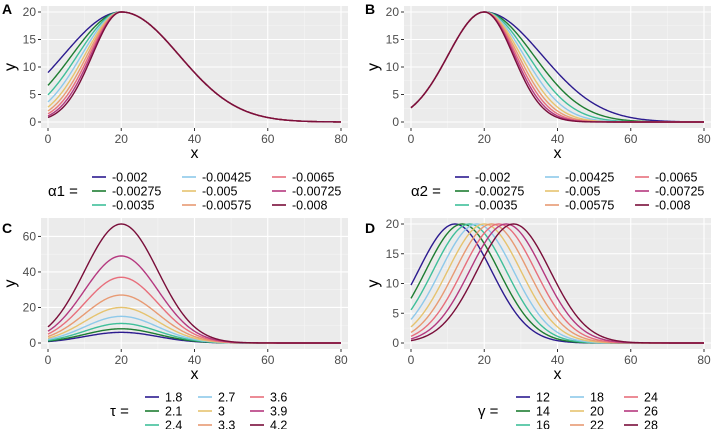  I want to click on legend-label: 3, so click(221, 412).